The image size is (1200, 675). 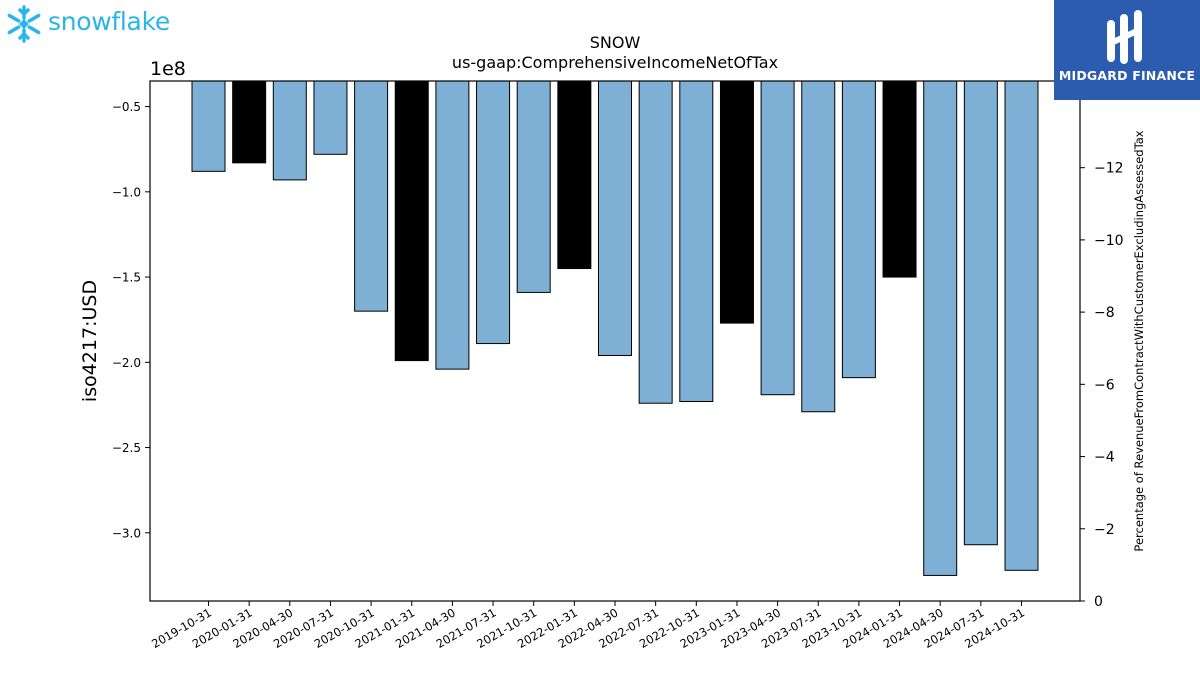 What do you see at coordinates (1127, 75) in the screenshot?
I see `midgard-wordmark: MIDGARD FINANCE` at bounding box center [1127, 75].